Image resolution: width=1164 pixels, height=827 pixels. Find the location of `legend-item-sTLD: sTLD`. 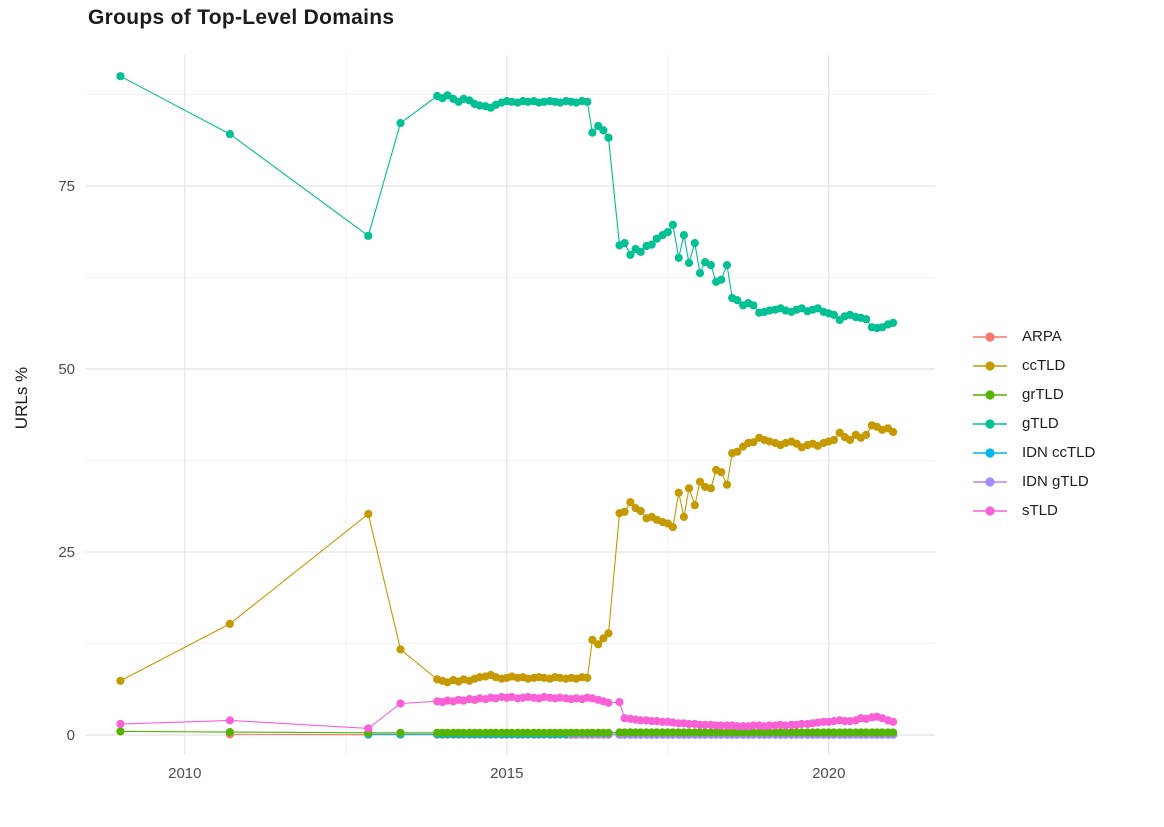

legend-item-sTLD: sTLD is located at coordinates (1033, 510).